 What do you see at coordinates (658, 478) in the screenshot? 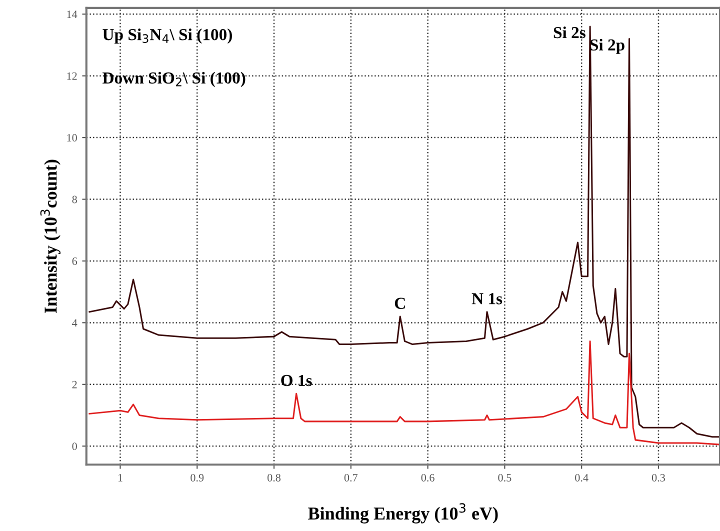
I see `x-tick-label: 0.3` at bounding box center [658, 478].